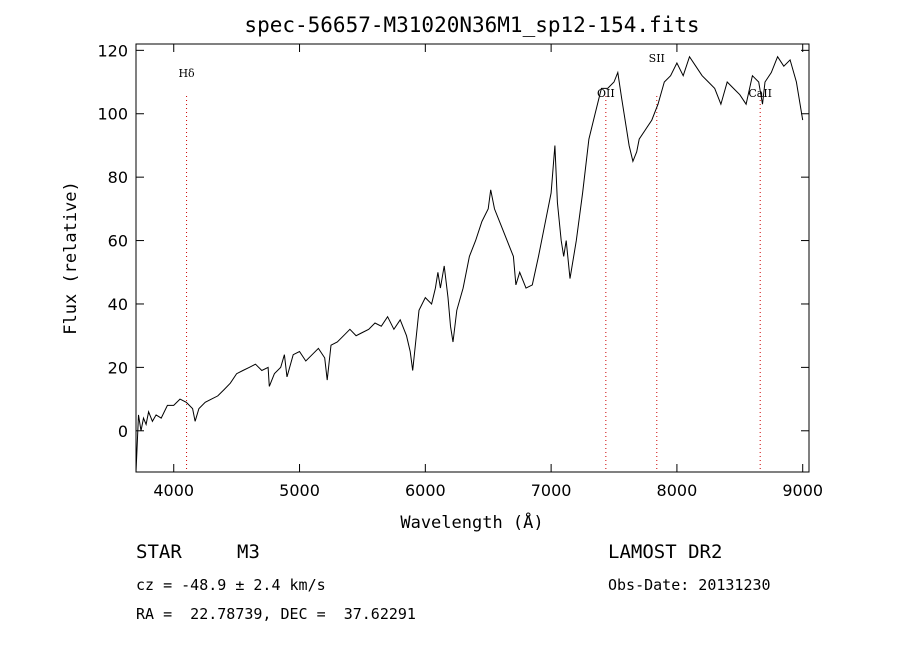 The image size is (900, 650). I want to click on observation-date: Obs-Date: 20131230, so click(689, 585).